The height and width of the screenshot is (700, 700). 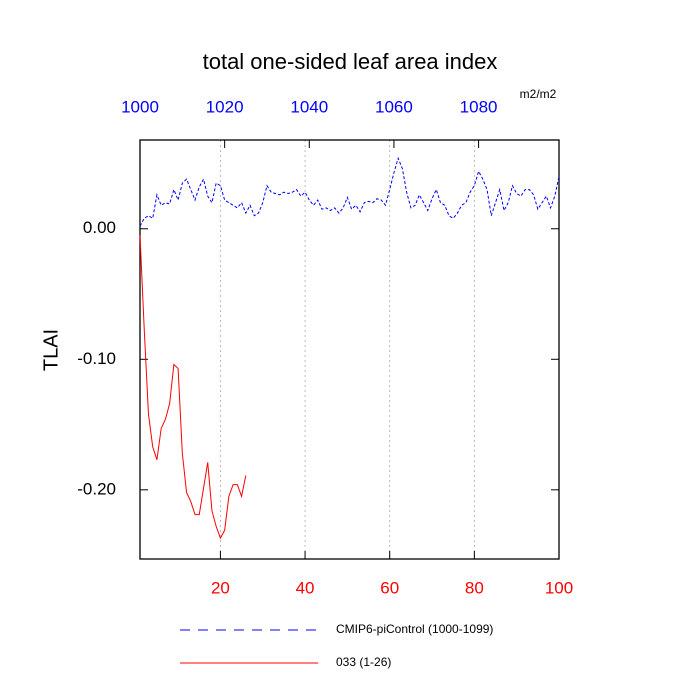 I want to click on x2-tick-label: 1060, so click(x=394, y=106).